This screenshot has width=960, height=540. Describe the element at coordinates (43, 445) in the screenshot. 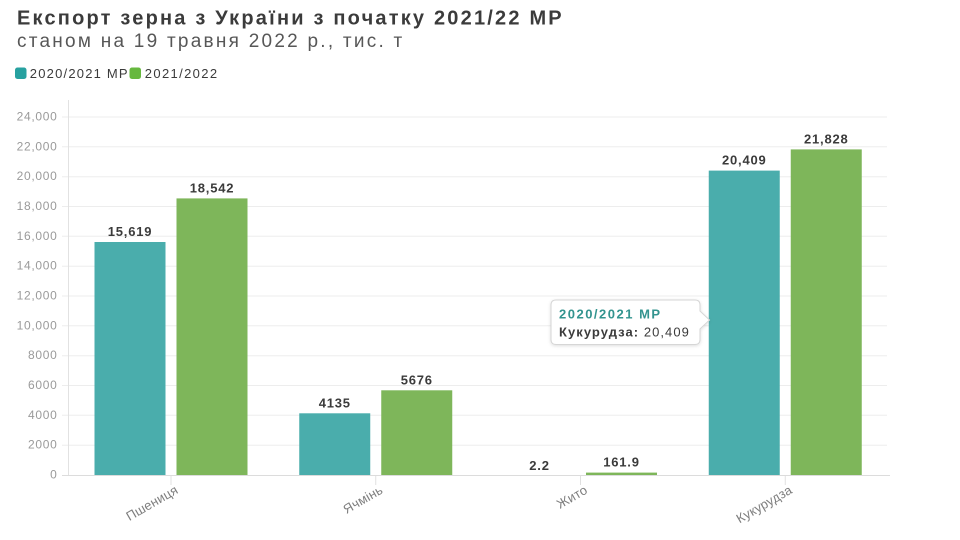

I see `svg-text: 2000` at that location.